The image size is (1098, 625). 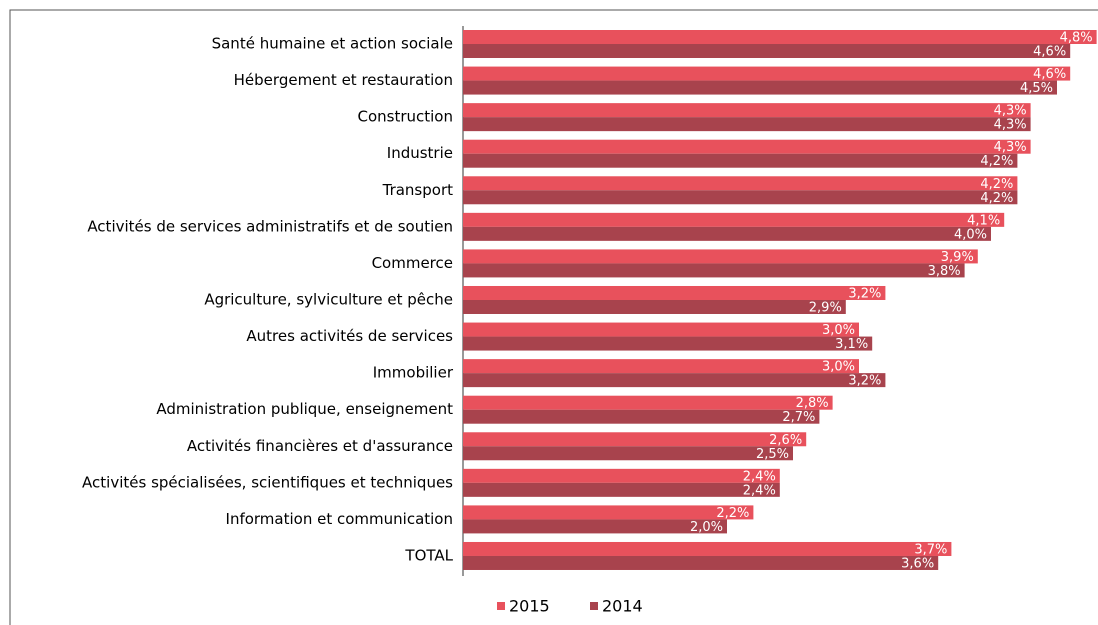 What do you see at coordinates (1076, 38) in the screenshot?
I see `value-label: 4,8%` at bounding box center [1076, 38].